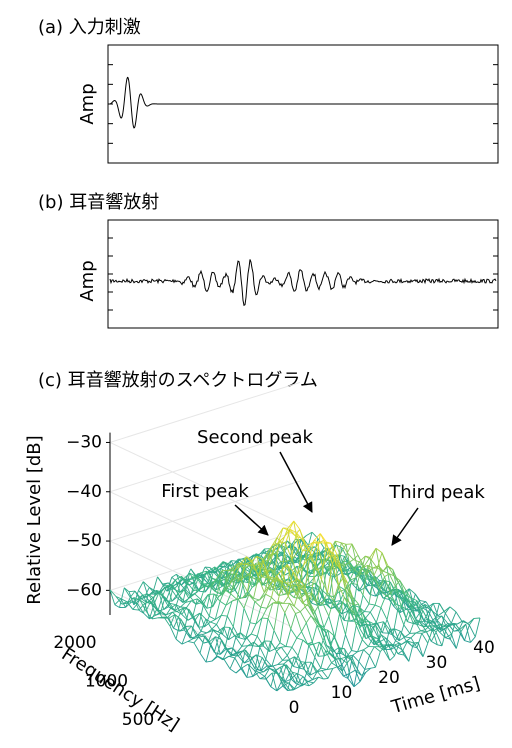 The image size is (512, 748). I want to click on annotation: Third peak, so click(436, 492).